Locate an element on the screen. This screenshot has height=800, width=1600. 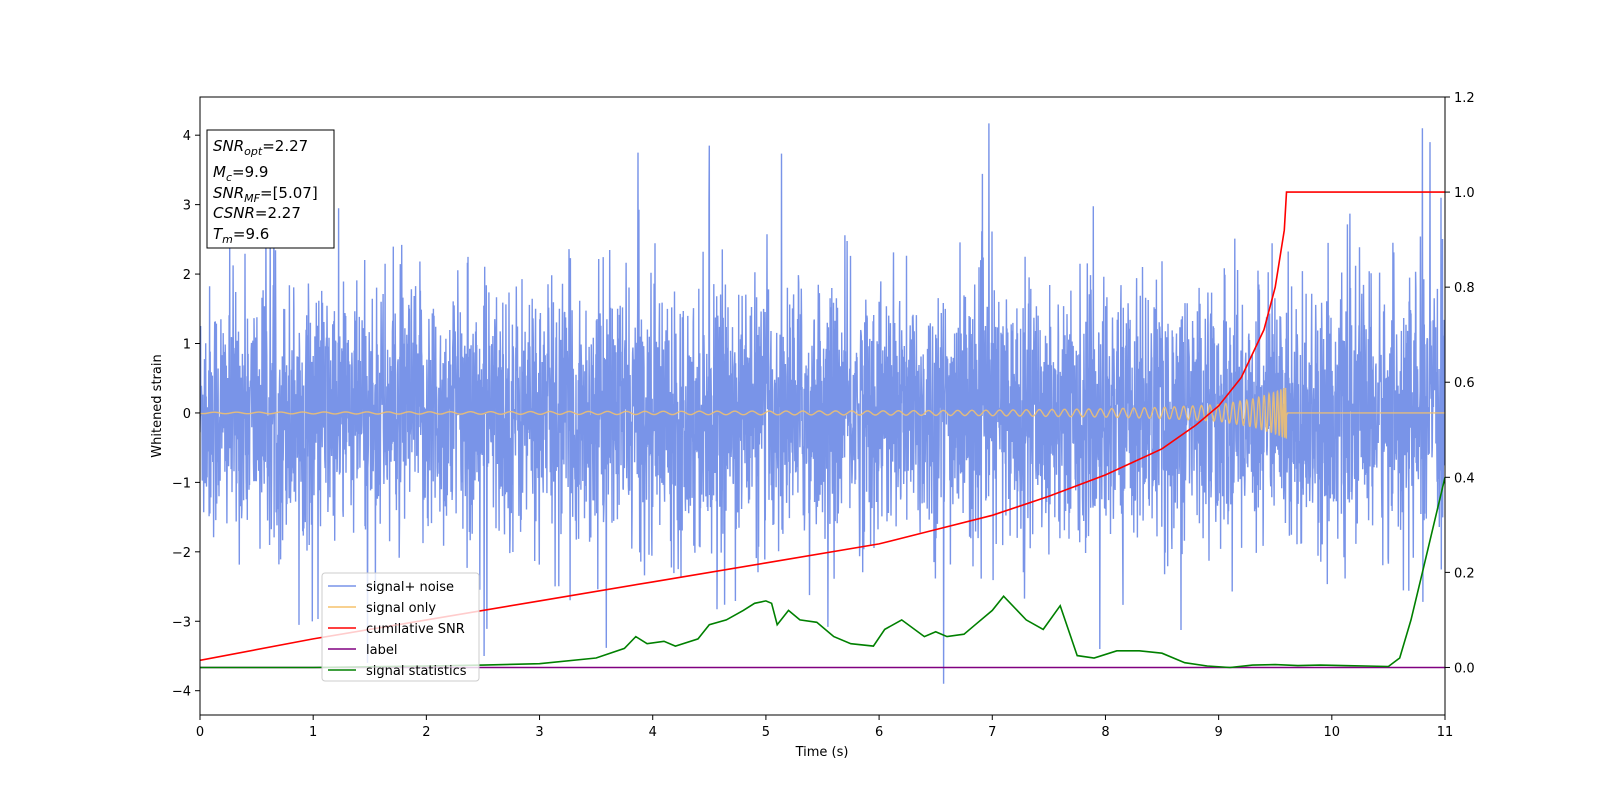
y-axis-label: Whitened strain is located at coordinates (157, 405).